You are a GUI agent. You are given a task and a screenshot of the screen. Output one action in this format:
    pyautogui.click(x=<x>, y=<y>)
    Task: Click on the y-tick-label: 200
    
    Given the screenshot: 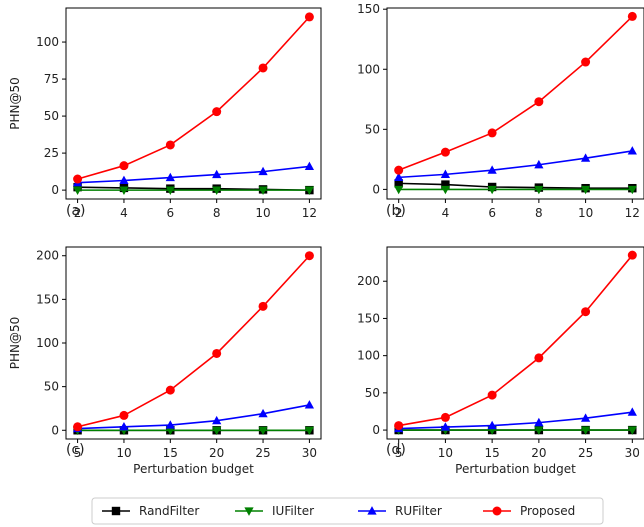 What is the action you would take?
    pyautogui.click(x=47, y=256)
    